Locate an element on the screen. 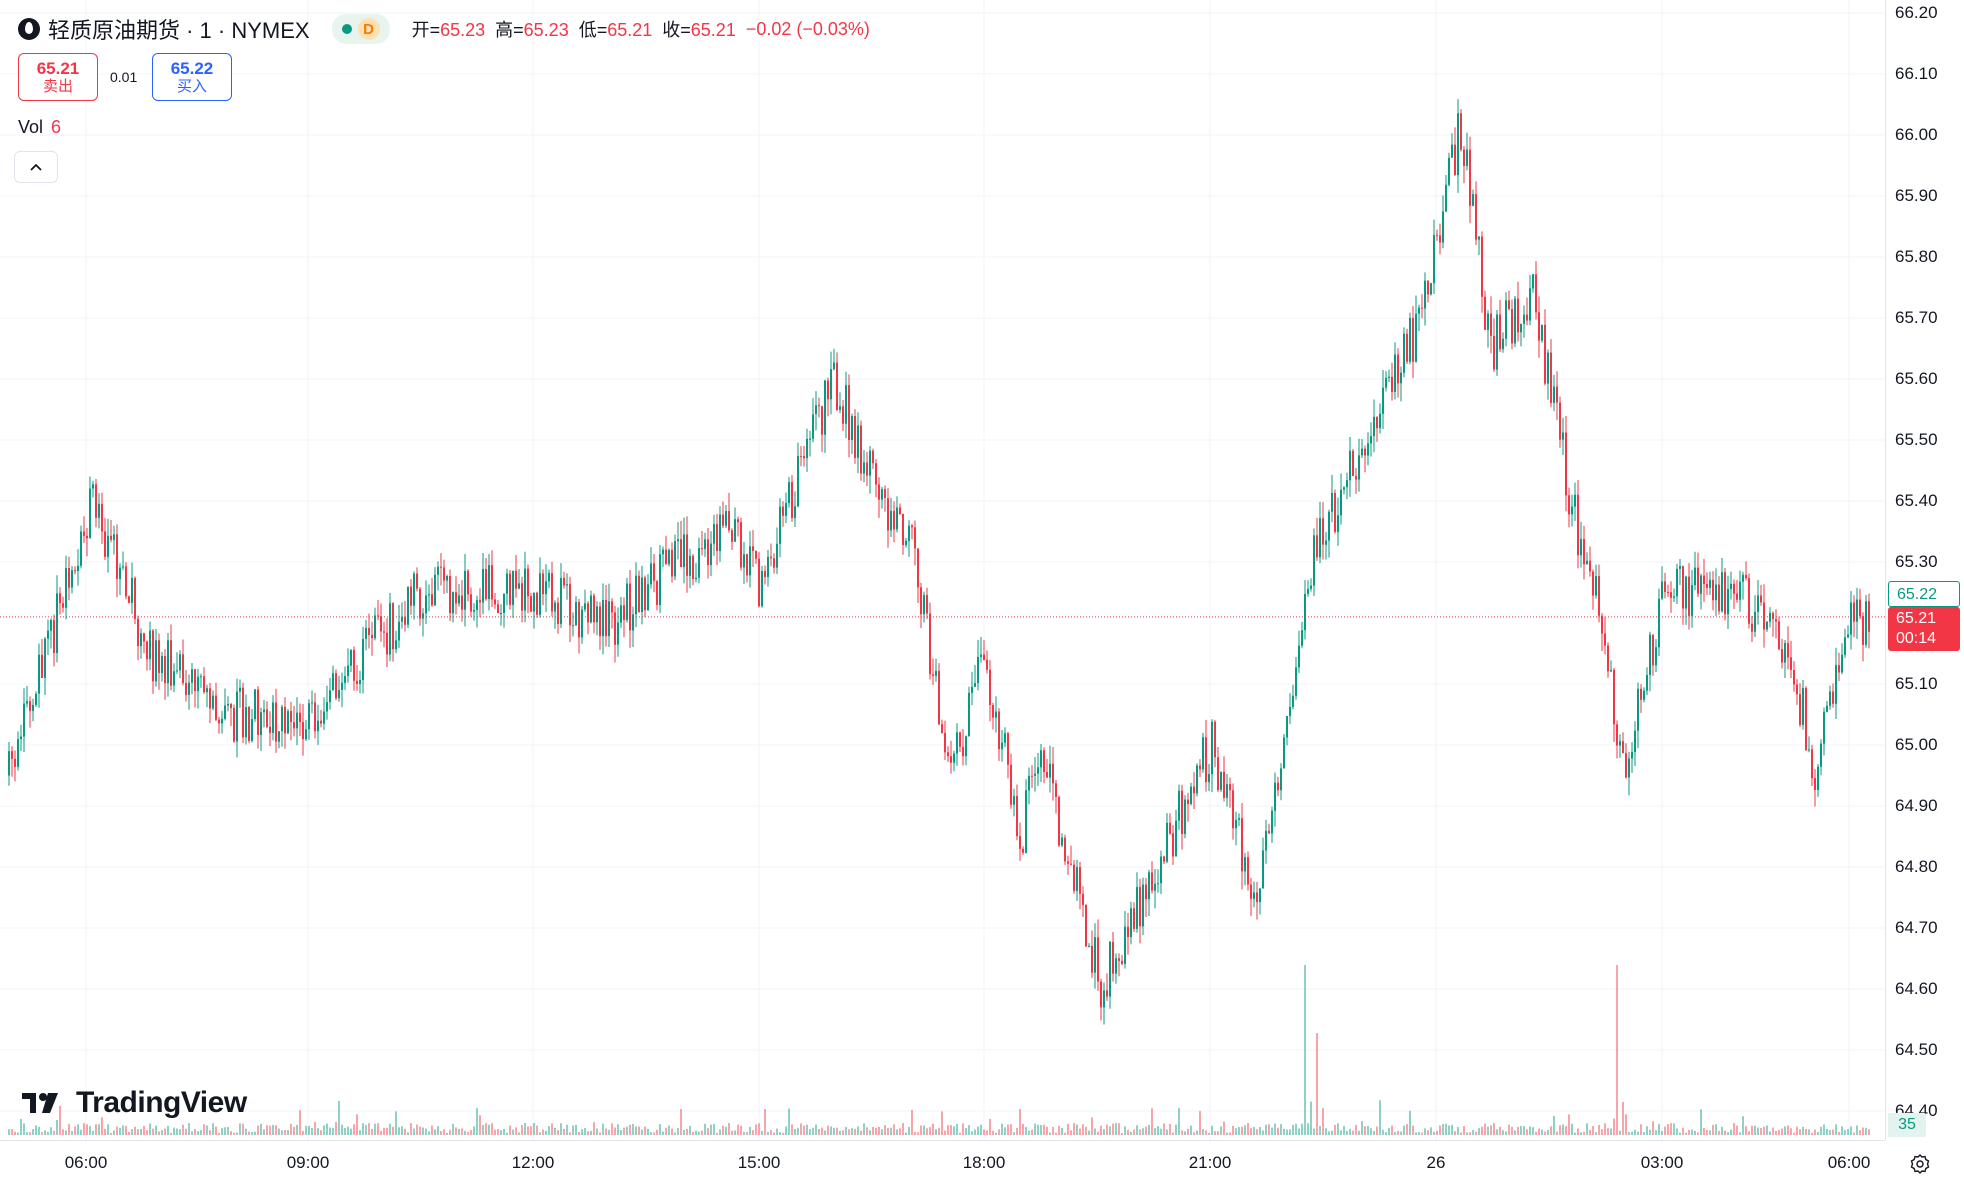 This screenshot has width=1964, height=1187. tradingview-logo: TradingView is located at coordinates (134, 1103).